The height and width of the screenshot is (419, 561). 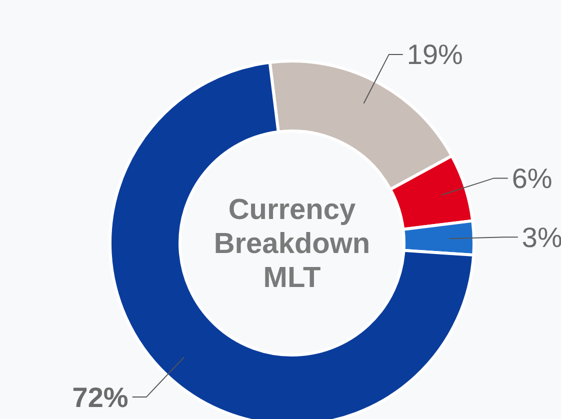 What do you see at coordinates (292, 244) in the screenshot?
I see `text: Currency Breakdown MLT` at bounding box center [292, 244].